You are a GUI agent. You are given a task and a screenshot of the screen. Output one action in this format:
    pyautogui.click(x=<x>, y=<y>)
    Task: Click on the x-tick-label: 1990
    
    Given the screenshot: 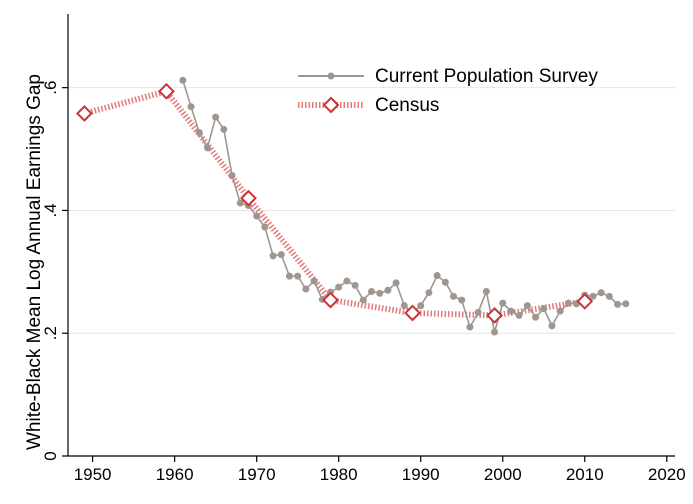 What is the action you would take?
    pyautogui.click(x=421, y=474)
    